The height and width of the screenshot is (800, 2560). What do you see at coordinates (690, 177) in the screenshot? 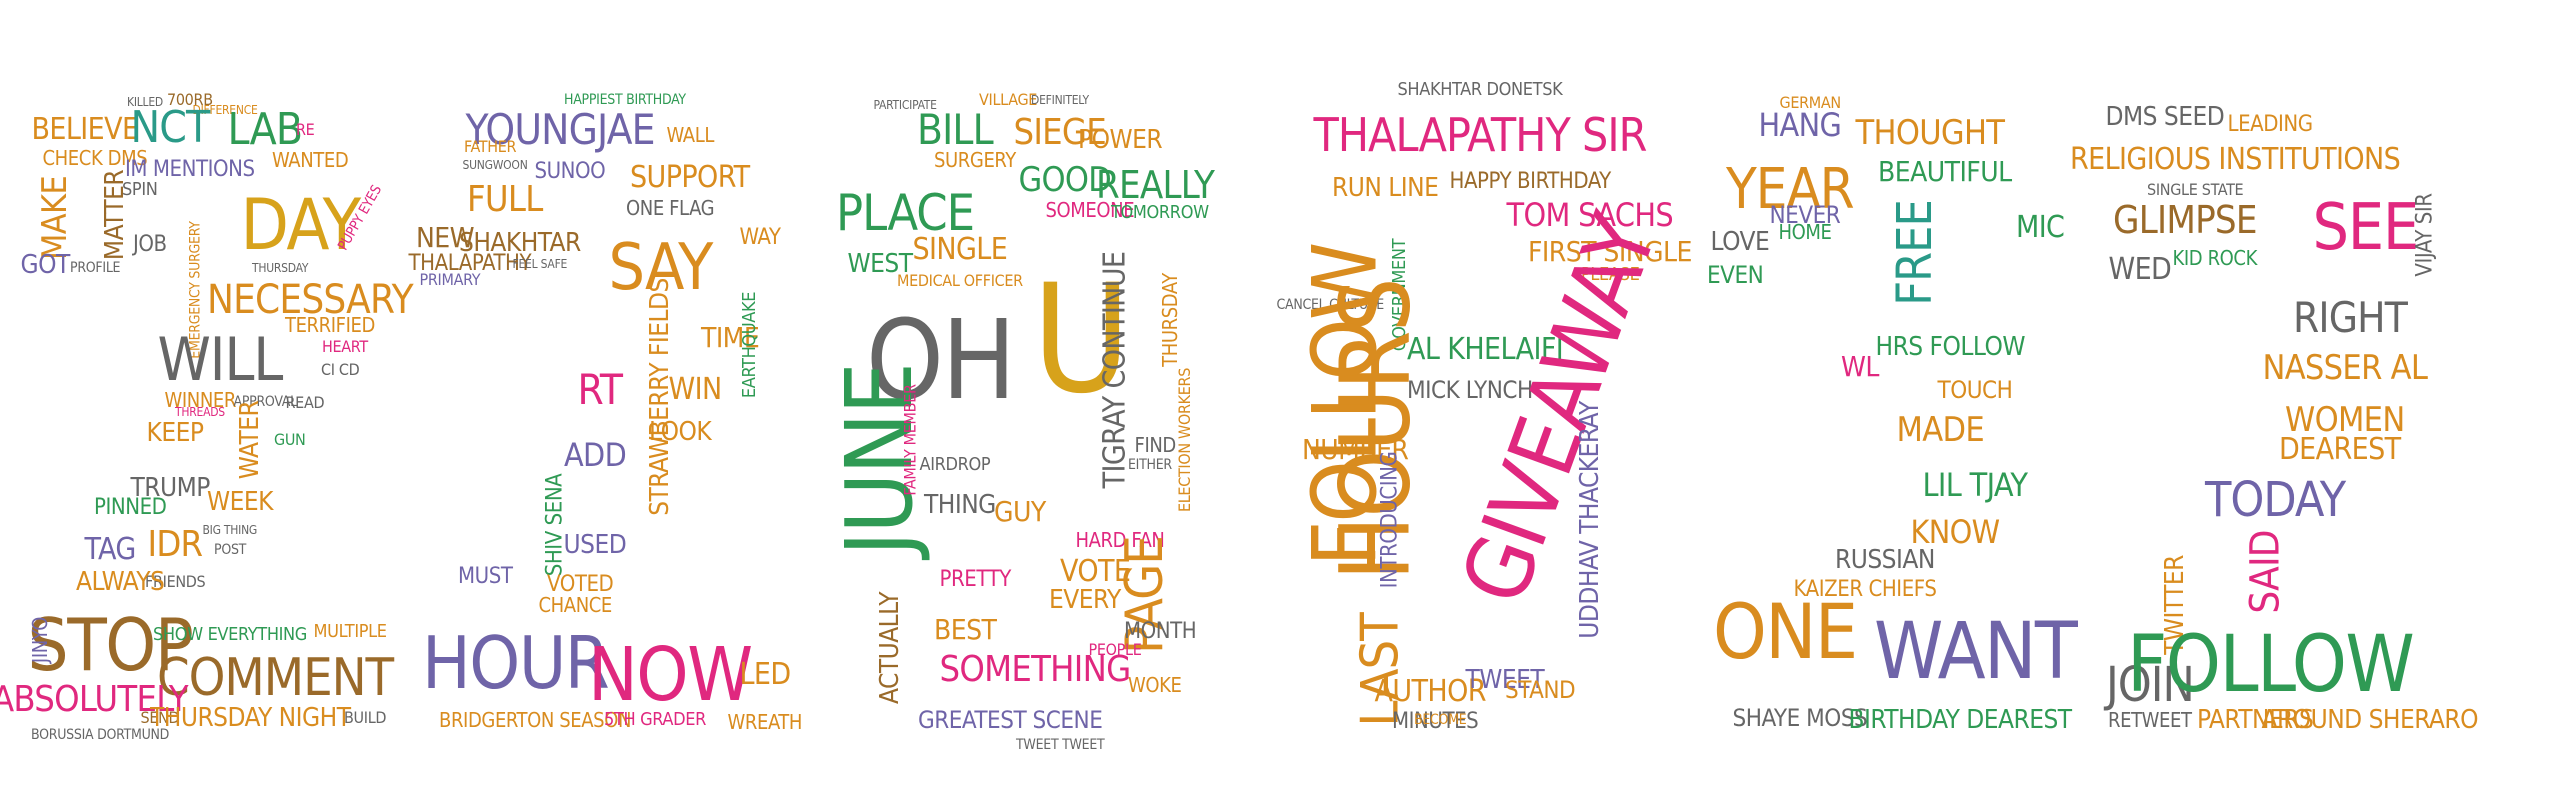
I see `word-item: SUPPORT` at bounding box center [690, 177].